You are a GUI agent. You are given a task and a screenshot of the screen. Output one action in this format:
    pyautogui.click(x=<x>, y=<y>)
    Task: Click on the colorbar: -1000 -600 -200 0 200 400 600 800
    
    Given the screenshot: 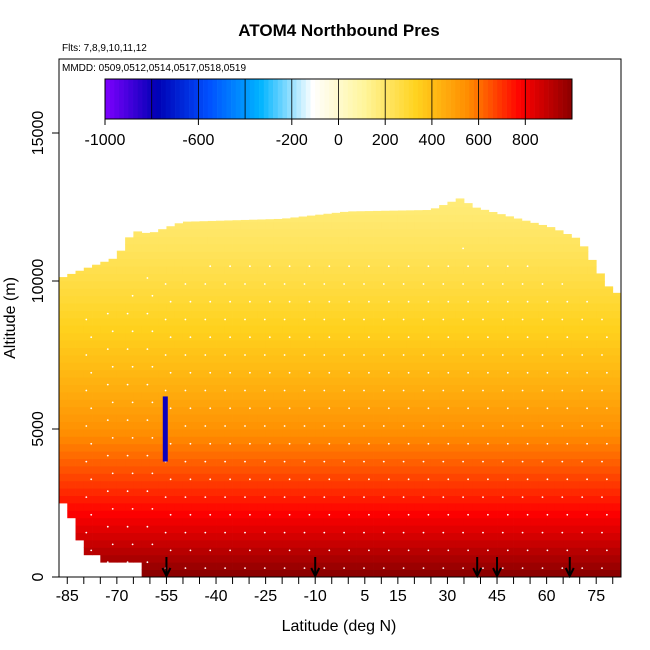 What is the action you would take?
    pyautogui.click(x=329, y=113)
    